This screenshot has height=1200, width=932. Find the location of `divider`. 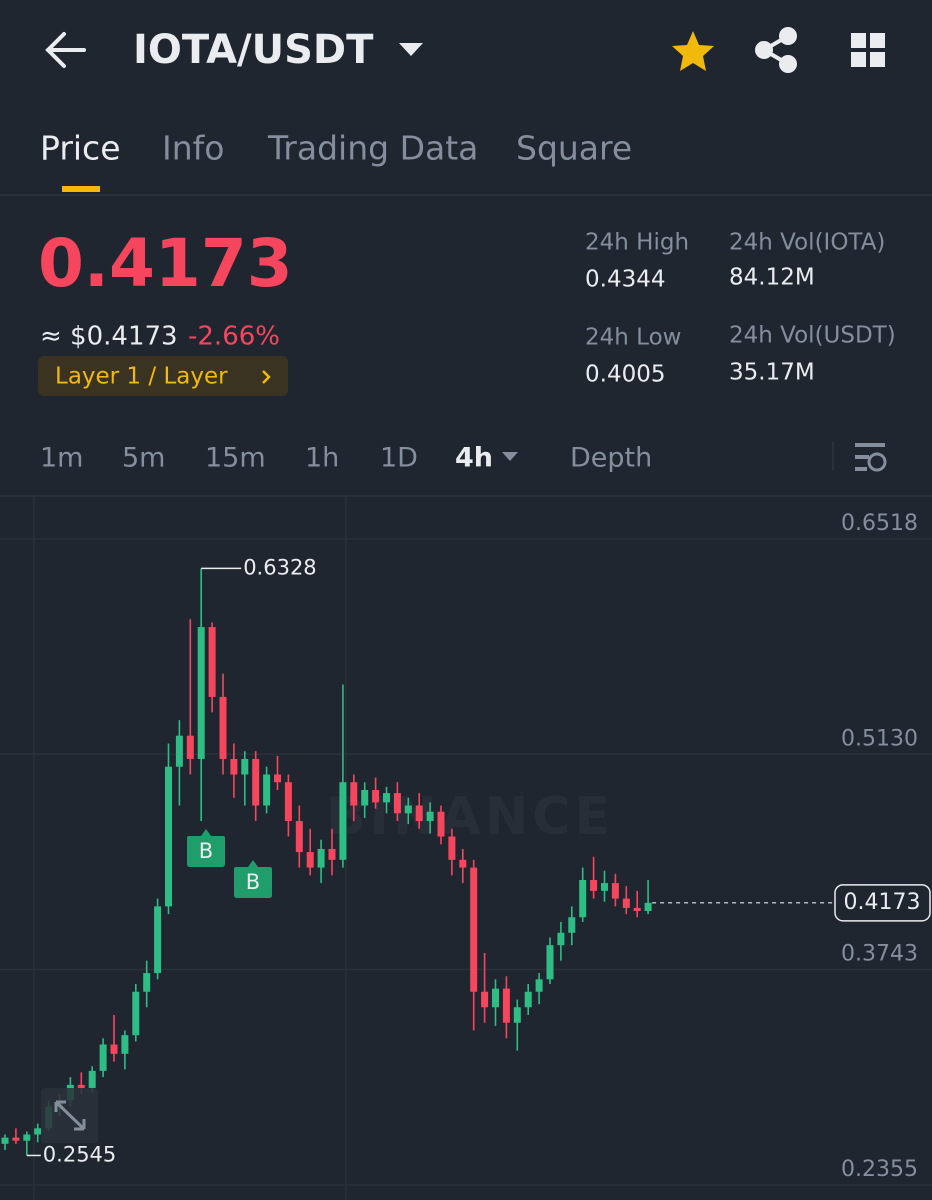

divider is located at coordinates (466, 496).